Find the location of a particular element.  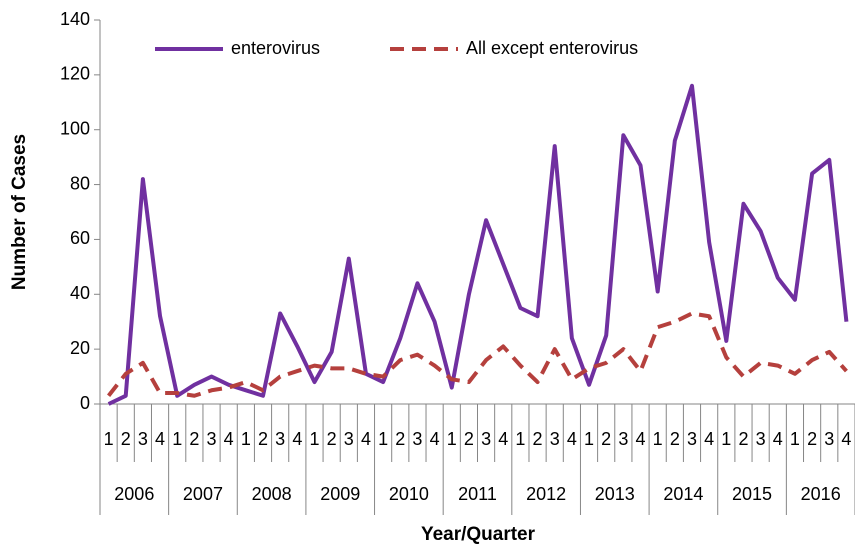

x-group-label: 2014 is located at coordinates (683, 494).